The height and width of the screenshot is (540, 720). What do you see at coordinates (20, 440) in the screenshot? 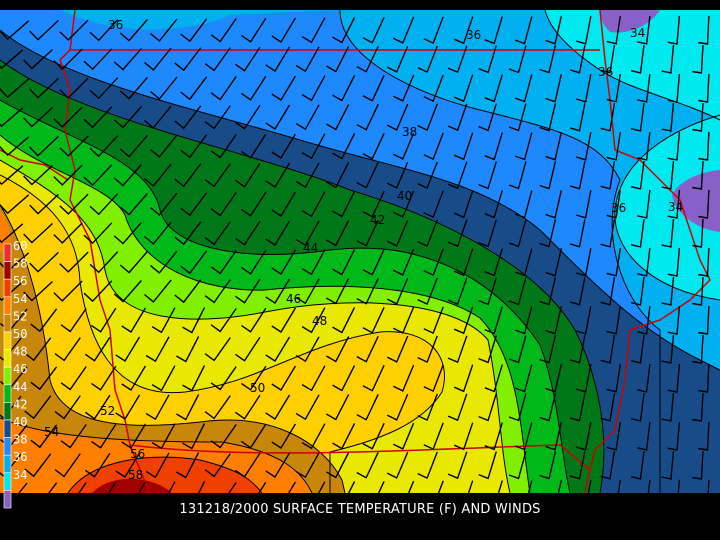
I see `legend-label: 38` at bounding box center [20, 440].